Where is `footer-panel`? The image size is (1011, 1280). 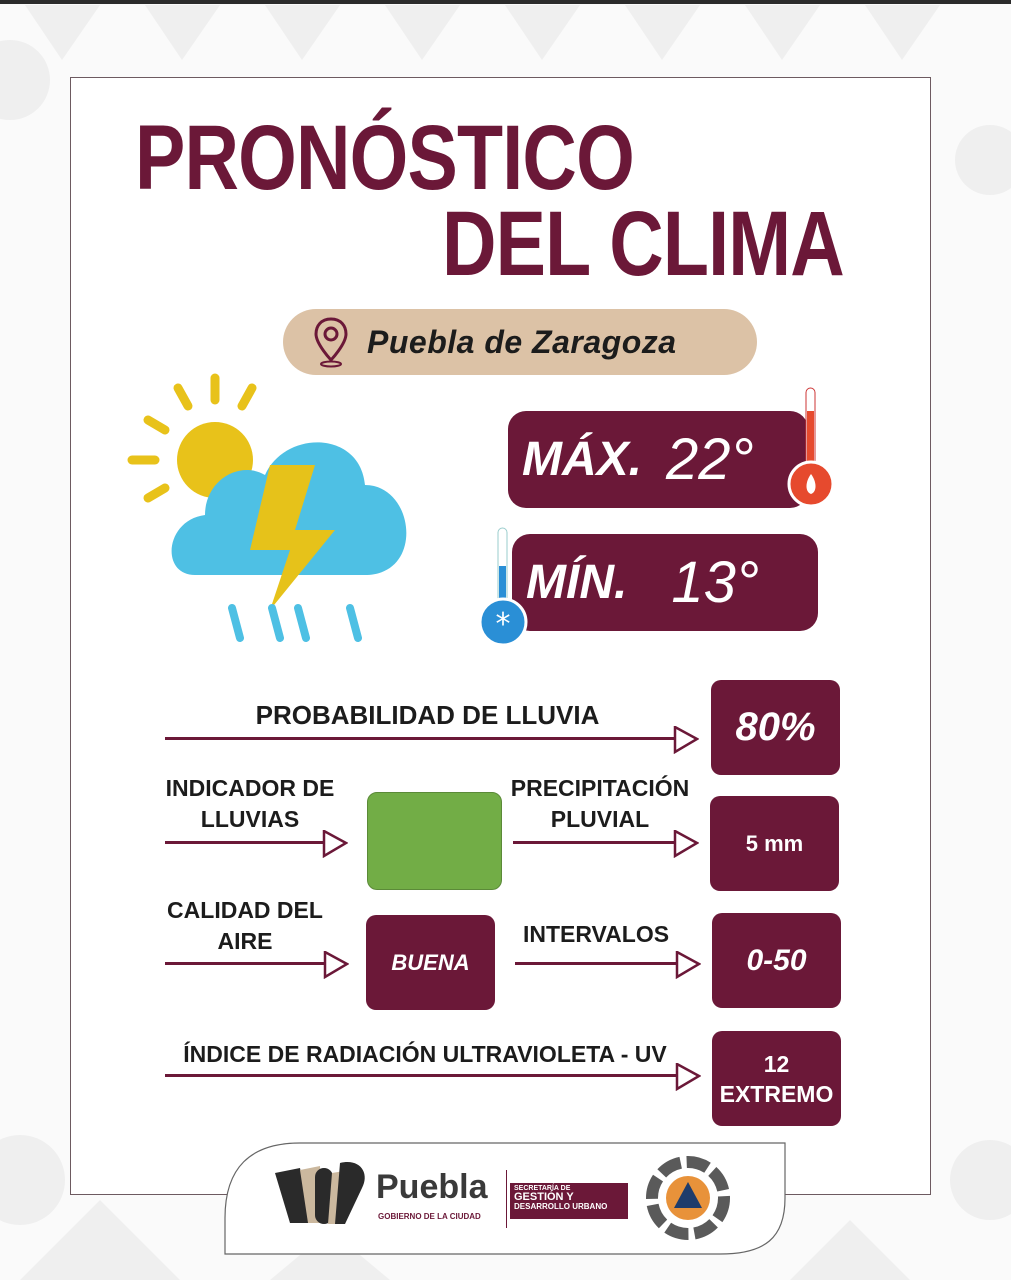 footer-panel is located at coordinates (505, 1198).